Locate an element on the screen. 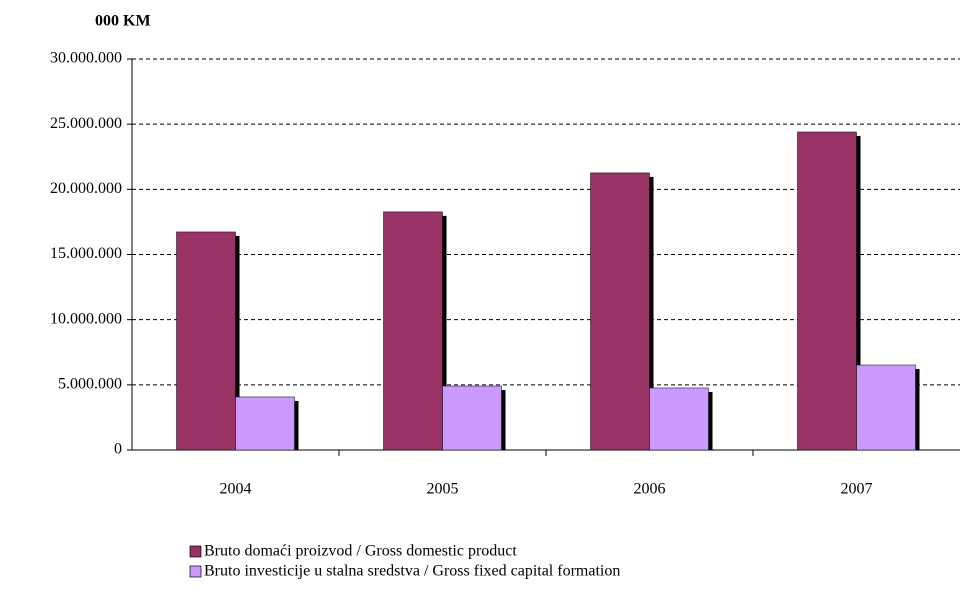  x-tick-label: 2006 is located at coordinates (650, 489).